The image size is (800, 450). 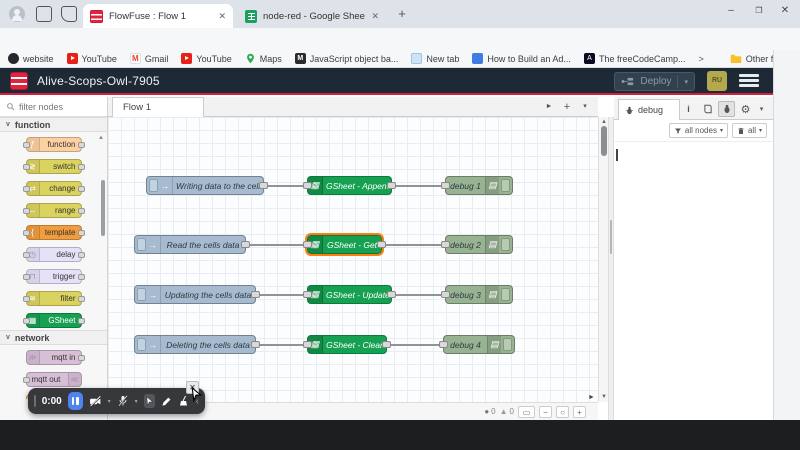 I want to click on tab-google-sheets: node-red - Google Sheets ✕, so click(x=312, y=16).